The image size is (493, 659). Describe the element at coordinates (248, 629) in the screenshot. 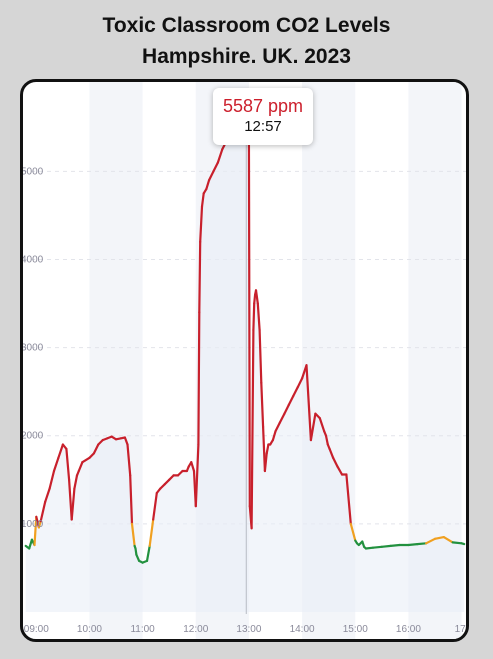

I see `x-tick-label: 13:00` at that location.